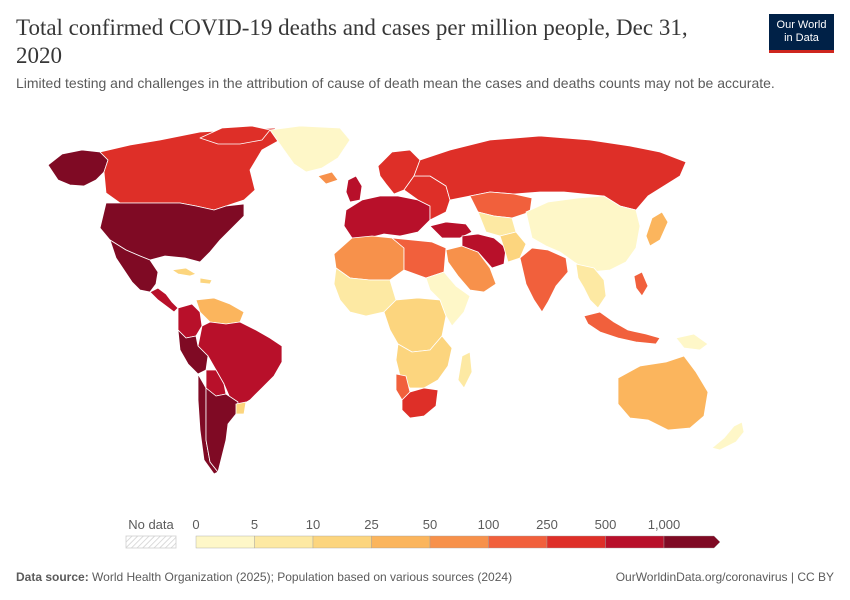 This screenshot has width=850, height=600. What do you see at coordinates (641, 284) in the screenshot?
I see `region-philippines` at bounding box center [641, 284].